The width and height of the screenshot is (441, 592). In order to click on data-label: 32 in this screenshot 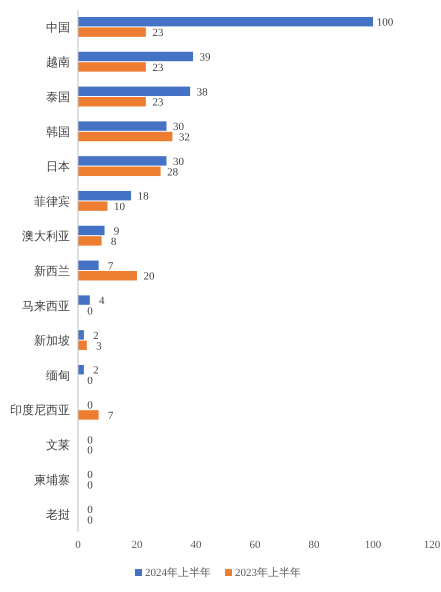, I will do `click(184, 138)`.